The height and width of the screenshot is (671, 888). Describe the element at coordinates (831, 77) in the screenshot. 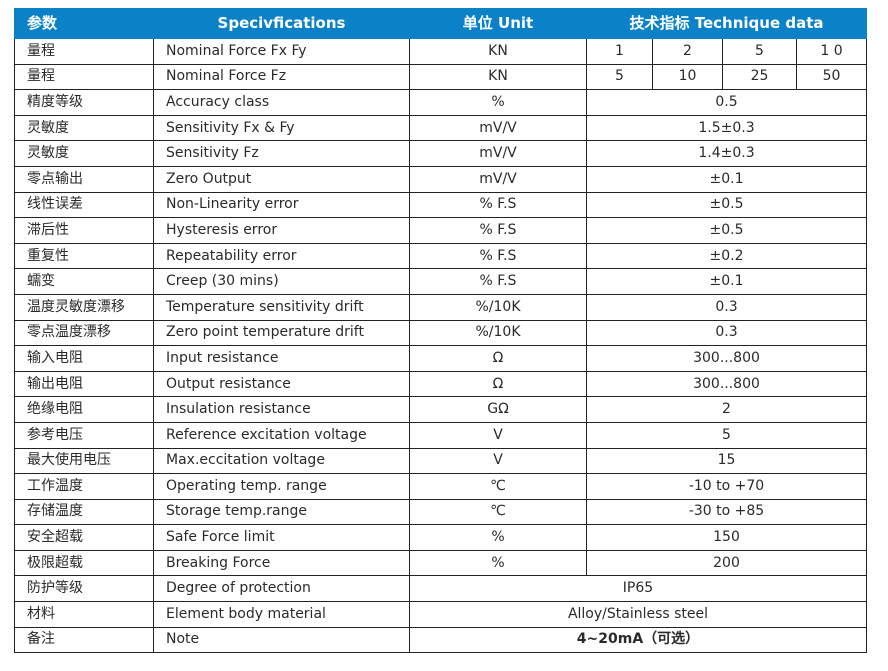

I see `value-cell: 50` at that location.